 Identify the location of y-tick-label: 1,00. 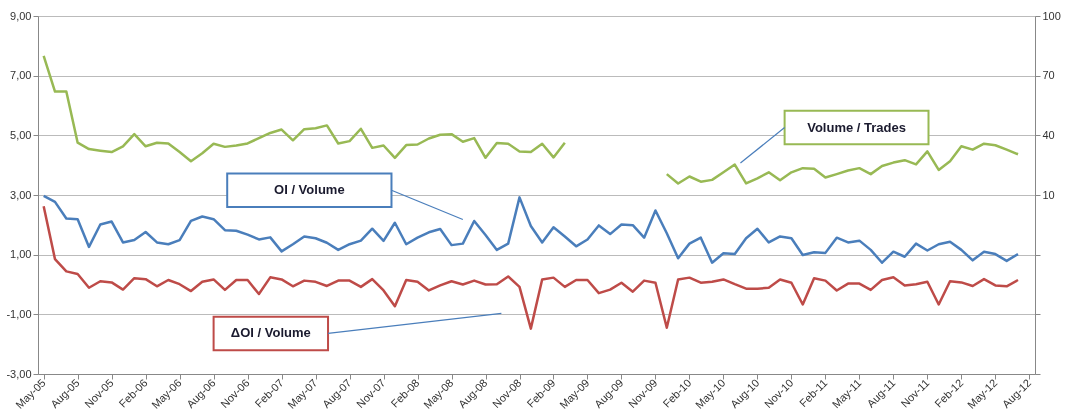
(21, 254).